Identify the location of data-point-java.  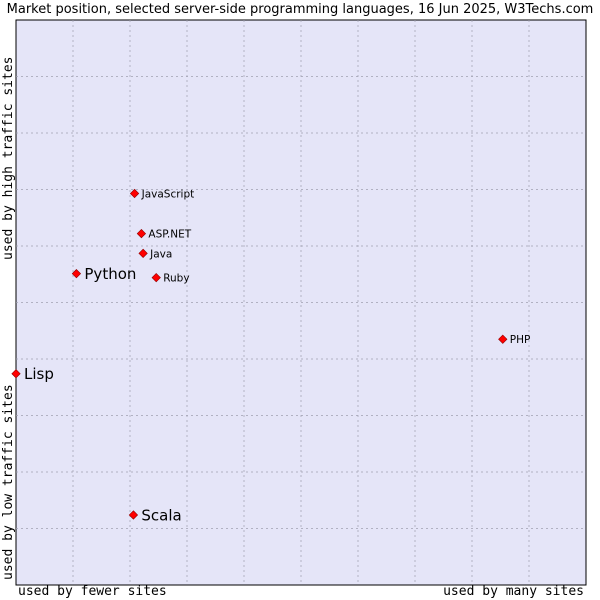
(143, 253).